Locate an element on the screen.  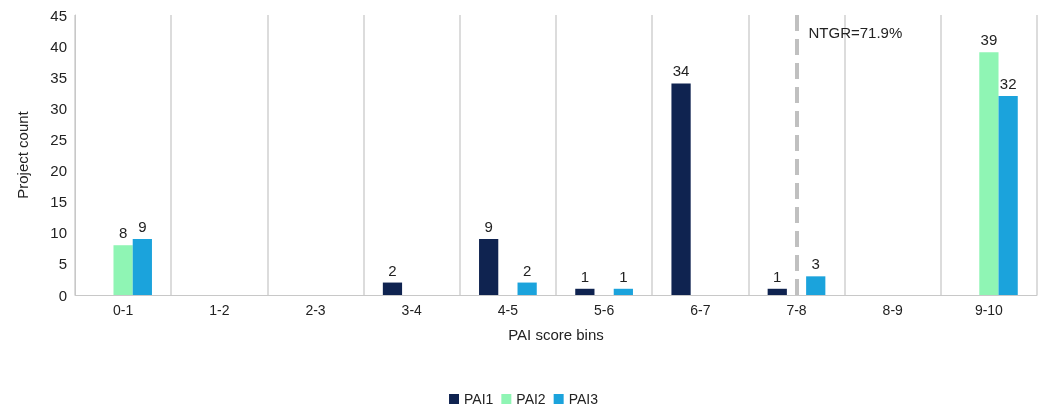
data-label: 34 is located at coordinates (681, 71).